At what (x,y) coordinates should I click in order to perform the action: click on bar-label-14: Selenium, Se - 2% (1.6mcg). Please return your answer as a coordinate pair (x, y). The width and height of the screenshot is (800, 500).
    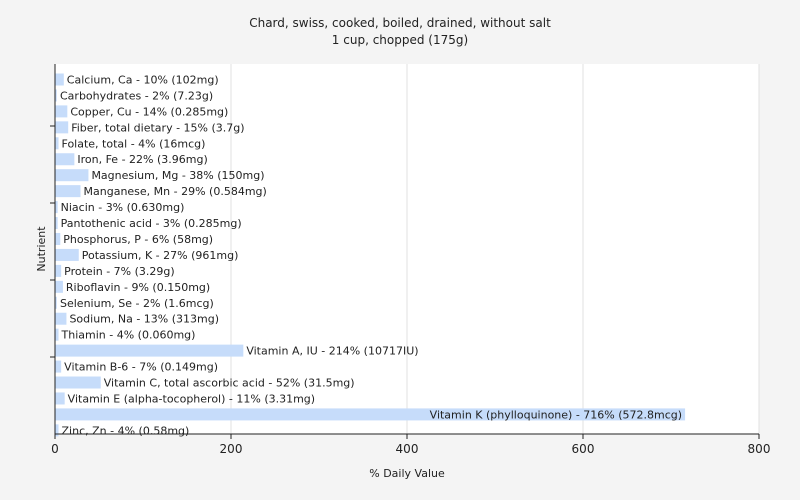
    Looking at the image, I should click on (137, 303).